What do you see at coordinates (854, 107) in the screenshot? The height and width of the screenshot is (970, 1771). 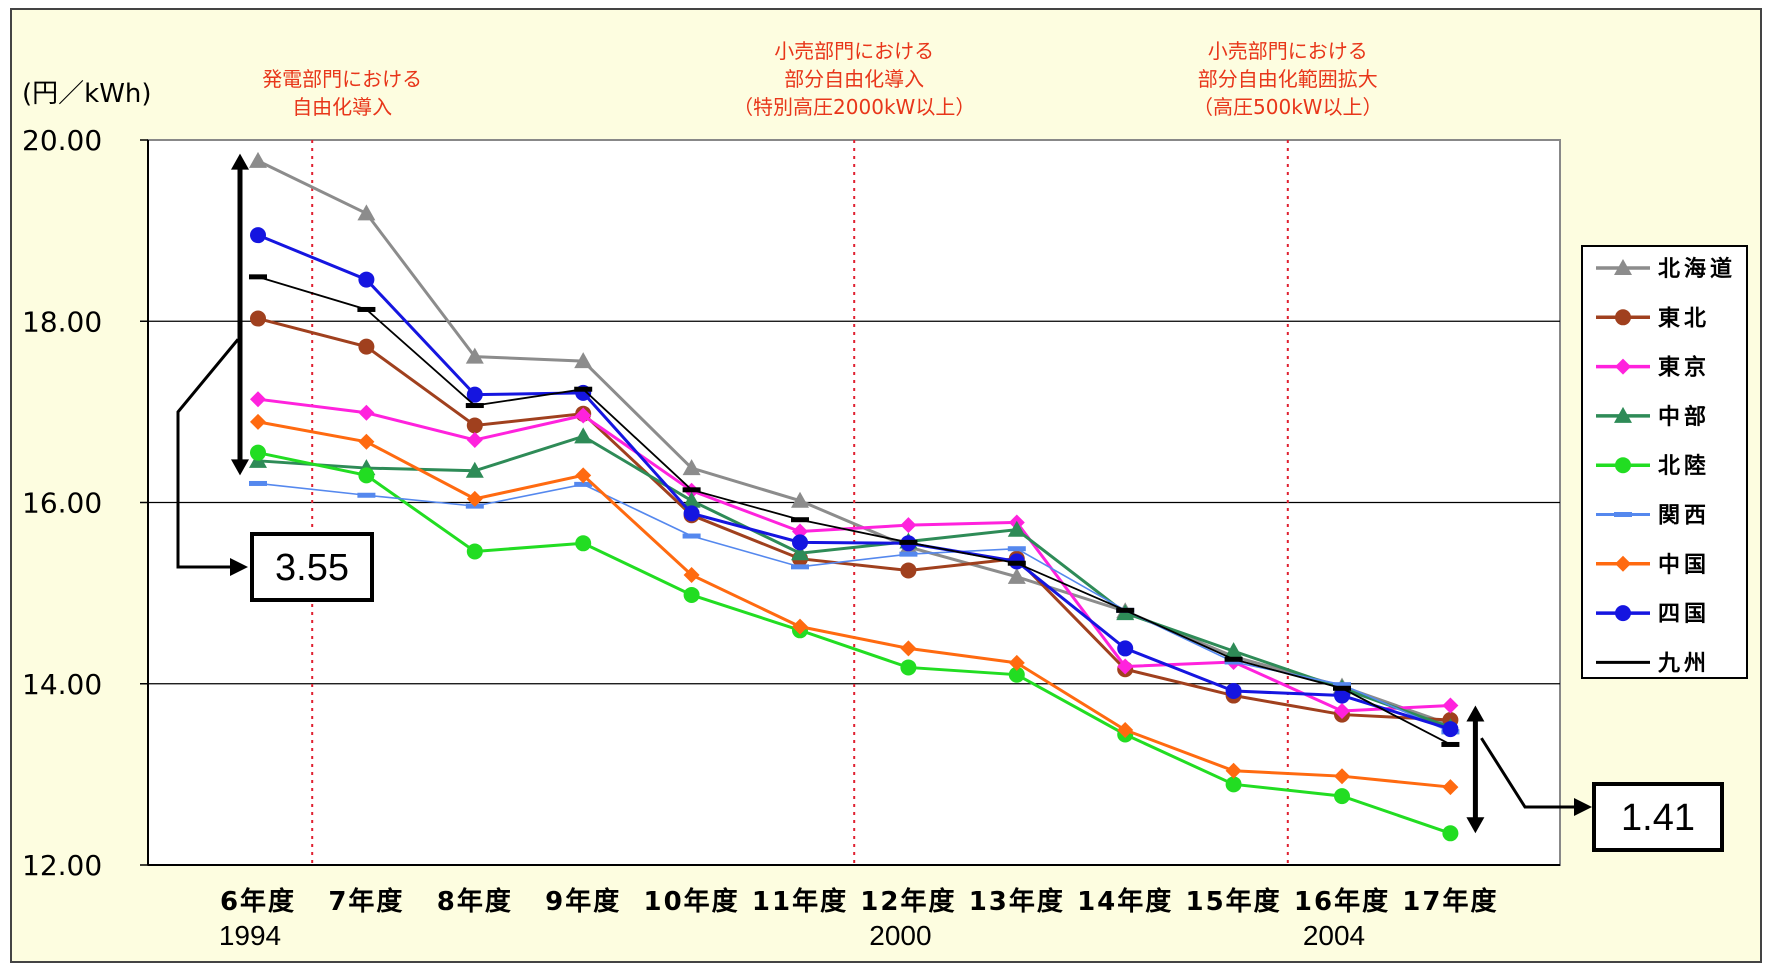 I see `event-text-1-2: （特別高圧2000kW以上）` at bounding box center [854, 107].